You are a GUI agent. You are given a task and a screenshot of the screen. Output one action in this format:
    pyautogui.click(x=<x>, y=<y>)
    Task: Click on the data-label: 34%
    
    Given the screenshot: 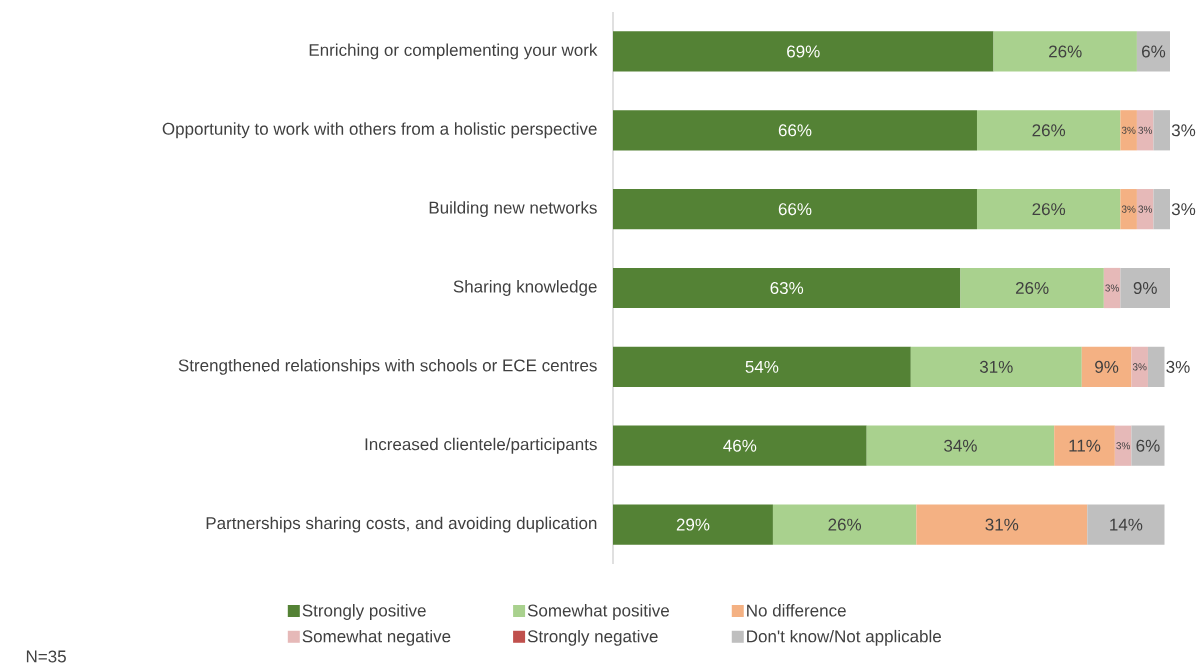 What is the action you would take?
    pyautogui.click(x=960, y=445)
    